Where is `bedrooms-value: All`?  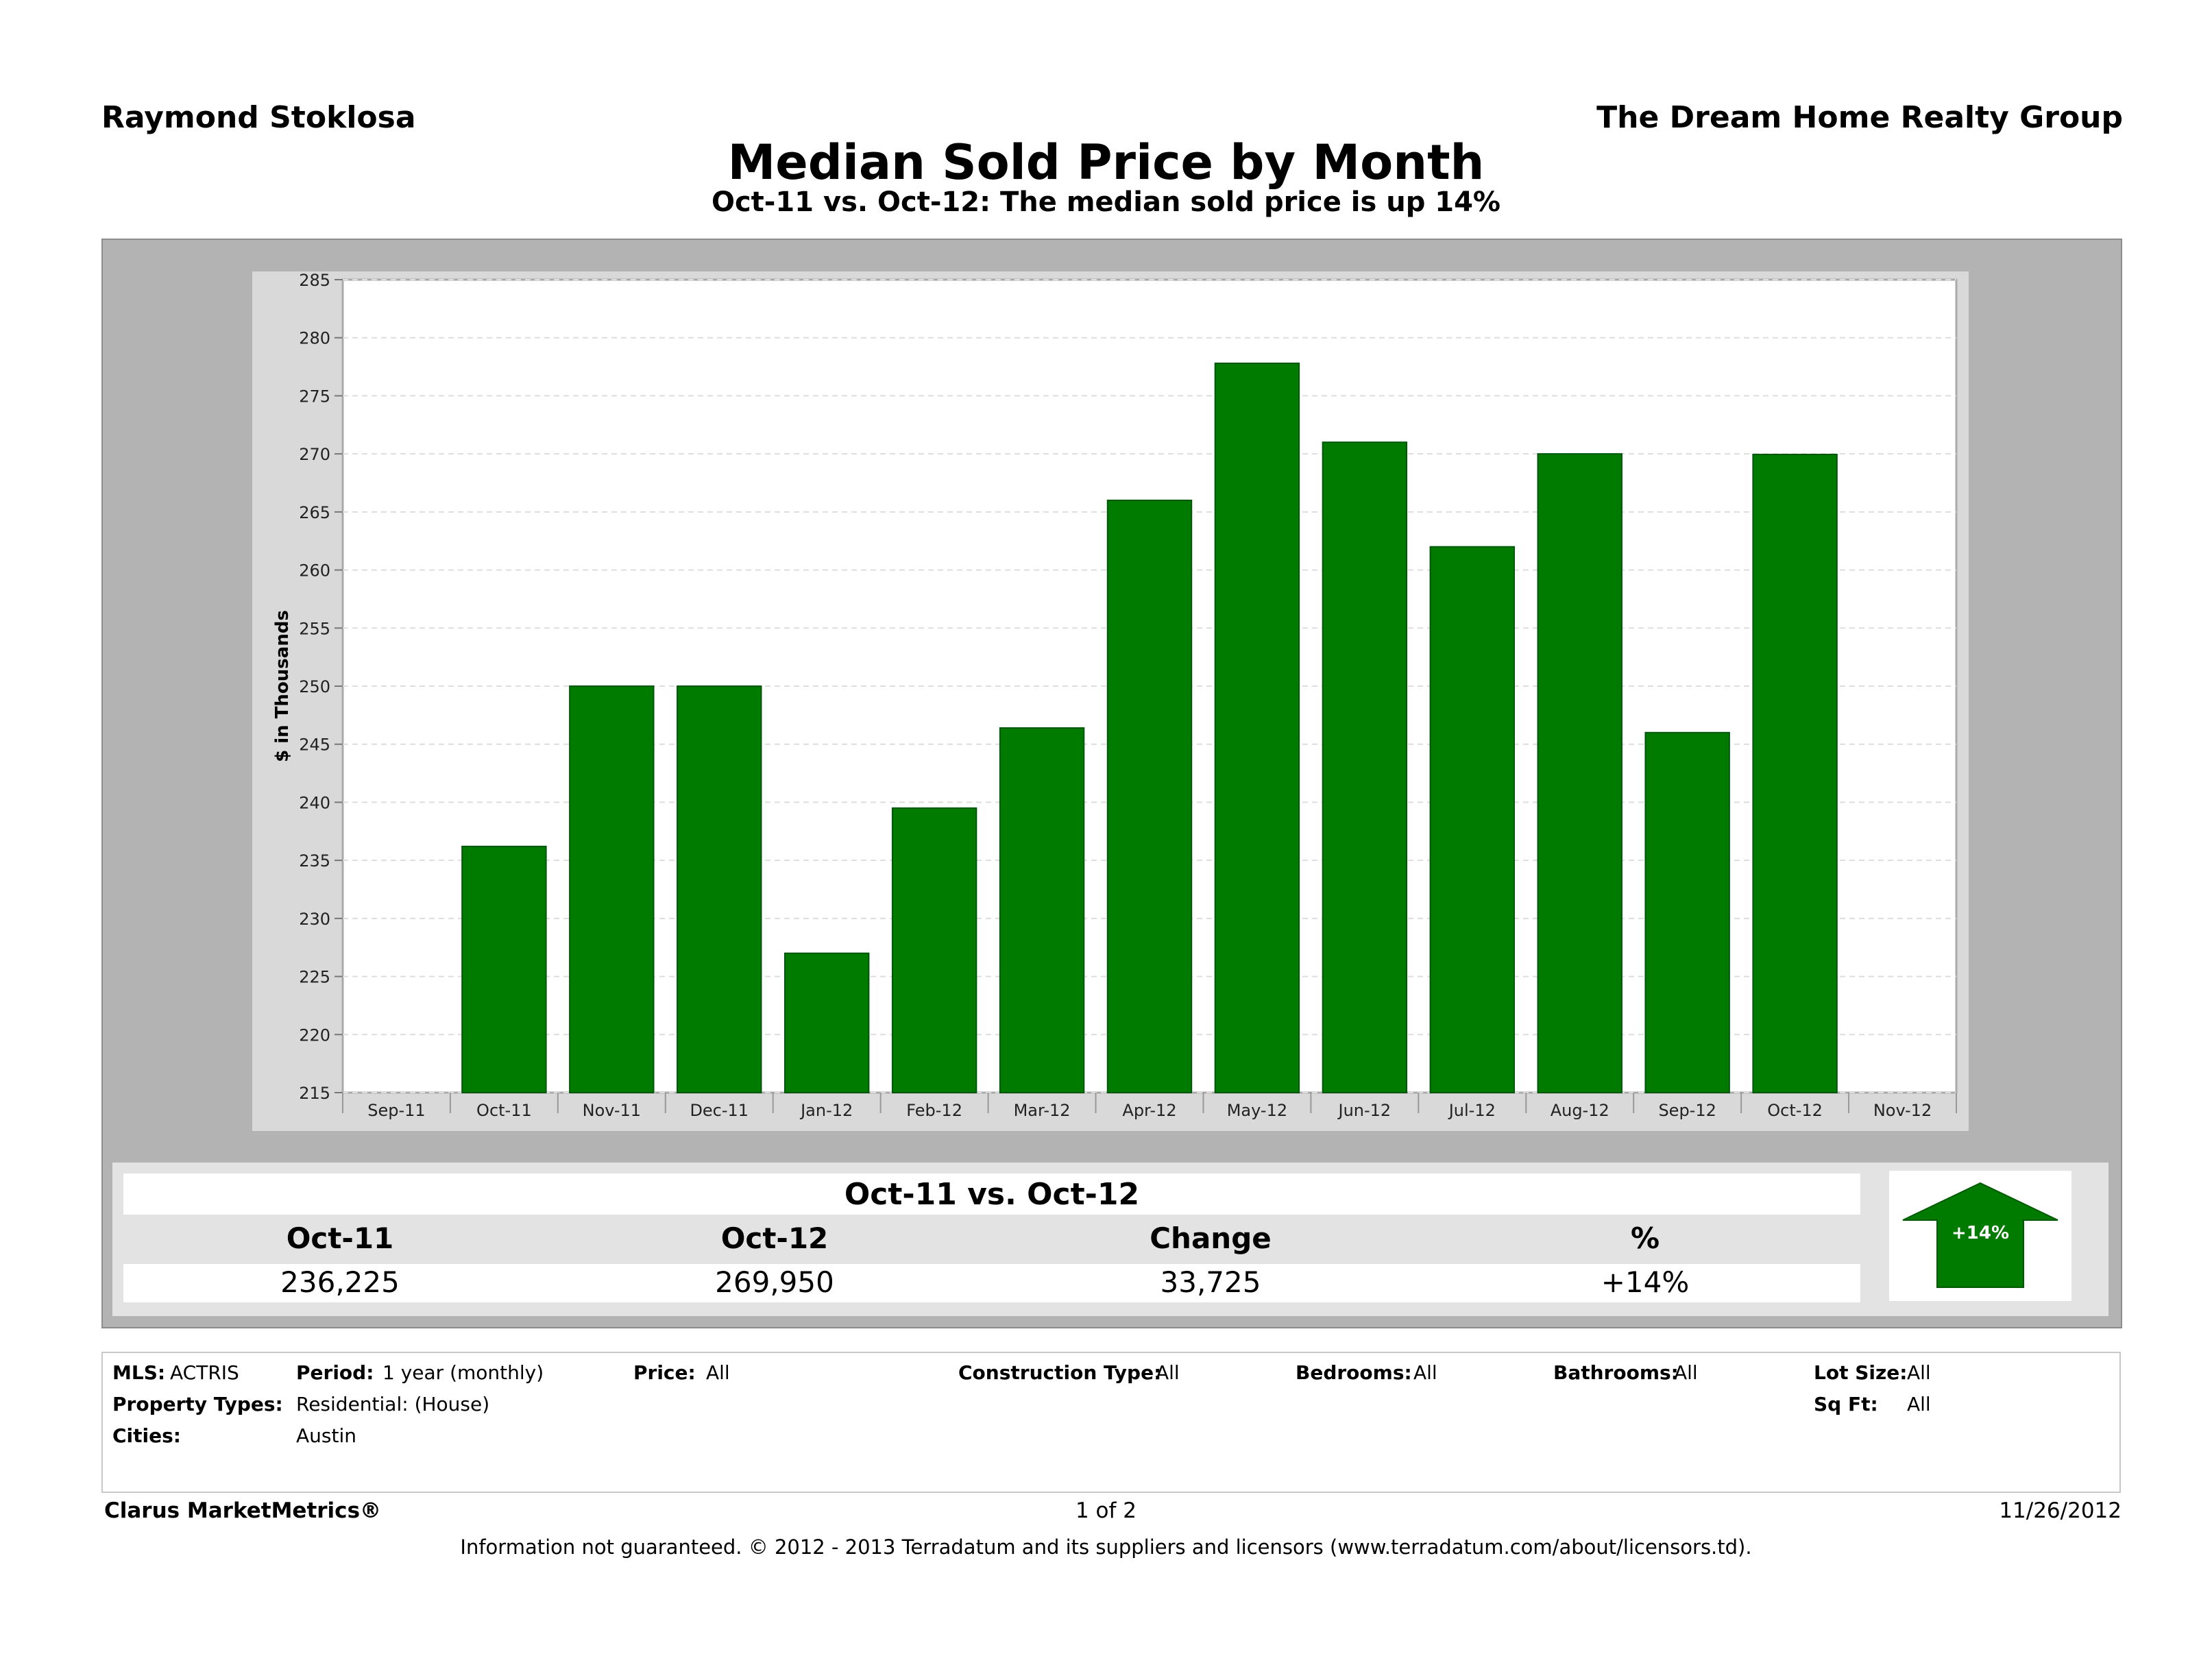
bedrooms-value: All is located at coordinates (1425, 1372).